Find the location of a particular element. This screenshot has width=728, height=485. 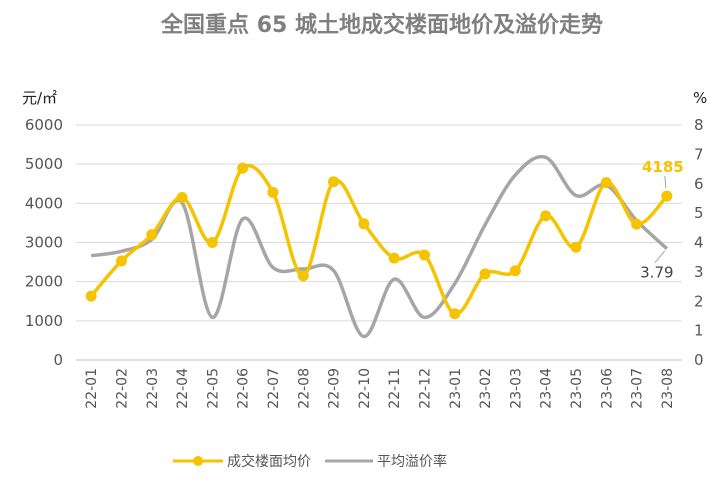

y-left-tick-label: 6000 is located at coordinates (44, 125).